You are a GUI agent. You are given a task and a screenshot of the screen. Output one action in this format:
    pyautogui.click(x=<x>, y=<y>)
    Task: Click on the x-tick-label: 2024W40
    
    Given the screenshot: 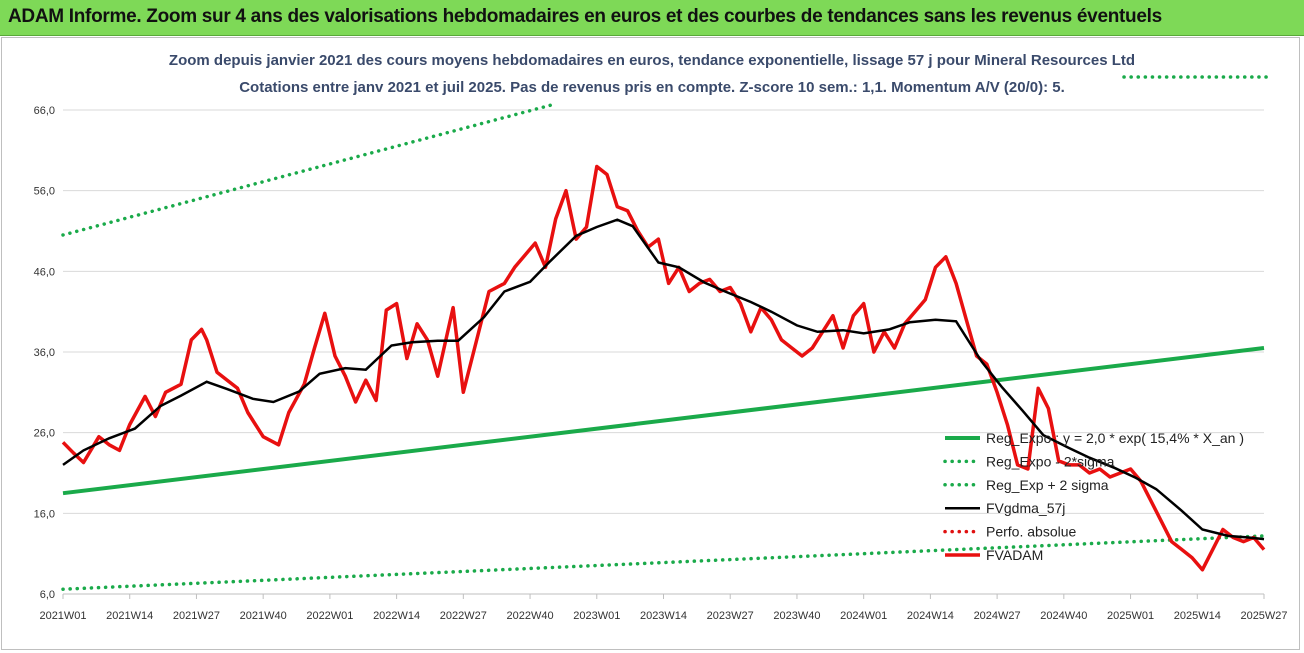 What is the action you would take?
    pyautogui.click(x=1063, y=616)
    